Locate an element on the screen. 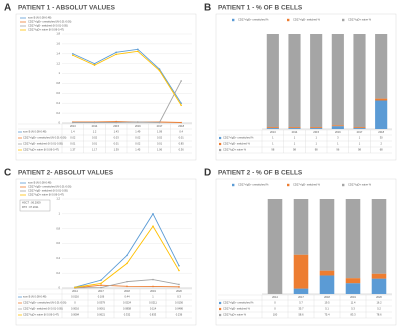 Image resolution: width=400 pixels, height=329 pixels. y-tick-label: 0.4 is located at coordinates (58, 258).